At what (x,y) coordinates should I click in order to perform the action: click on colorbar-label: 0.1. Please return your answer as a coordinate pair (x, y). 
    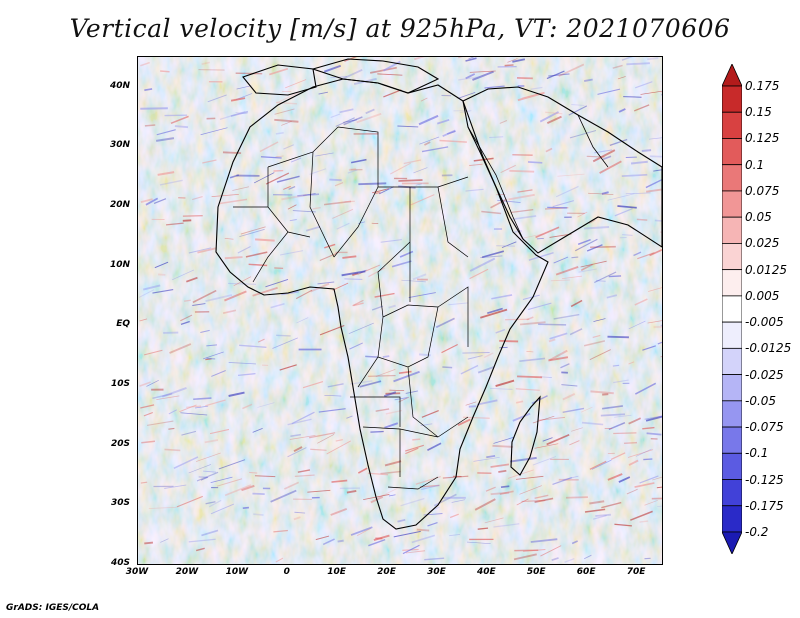
    Looking at the image, I should click on (755, 164).